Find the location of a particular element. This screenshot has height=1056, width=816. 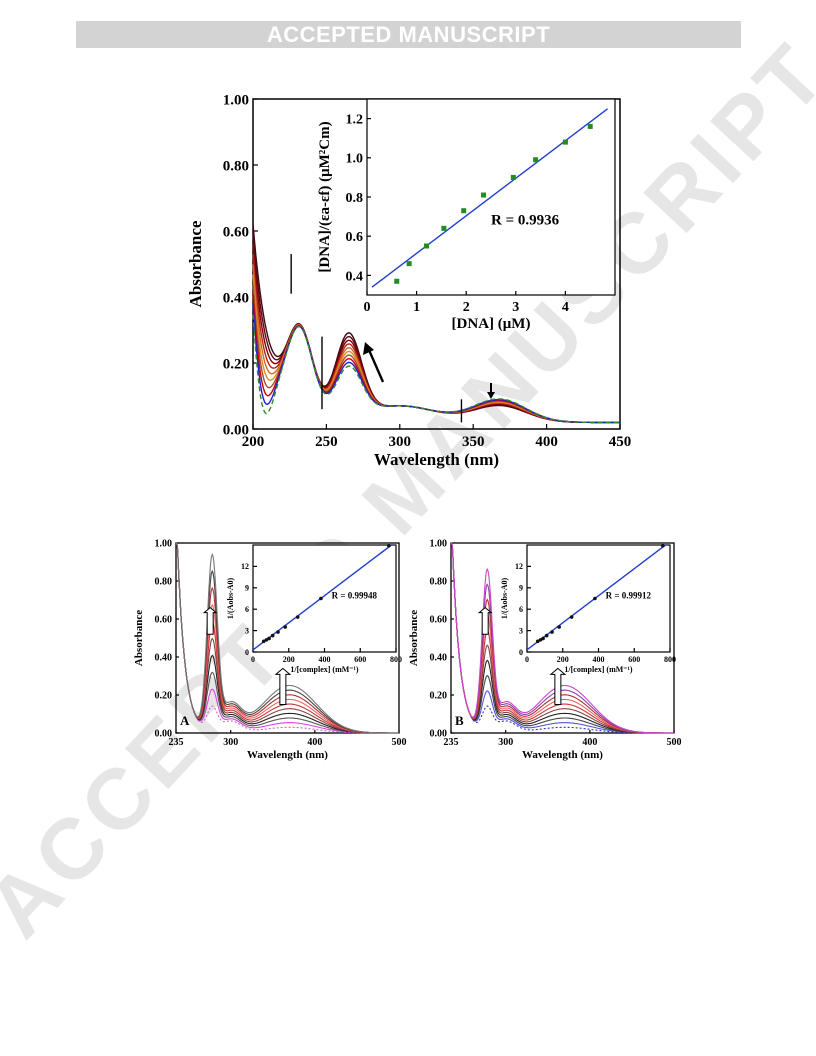

increase-arrow-head is located at coordinates (368, 348).